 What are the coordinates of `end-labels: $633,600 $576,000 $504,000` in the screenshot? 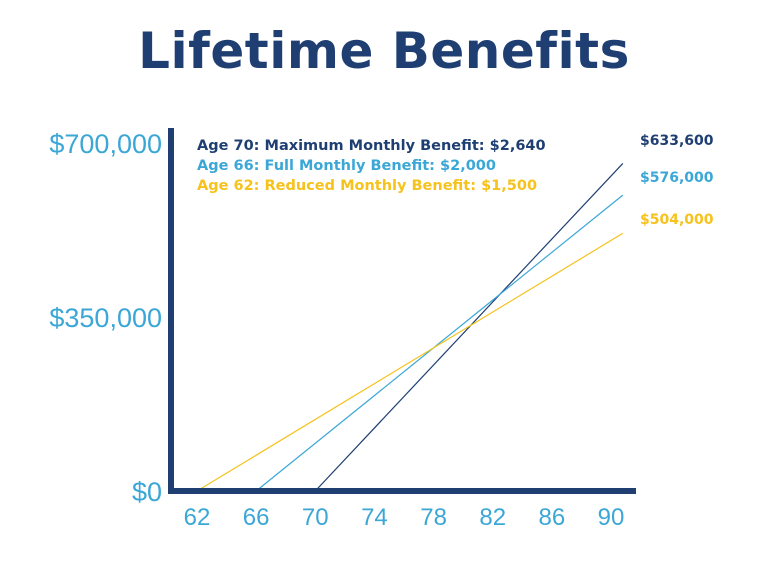 It's located at (677, 180).